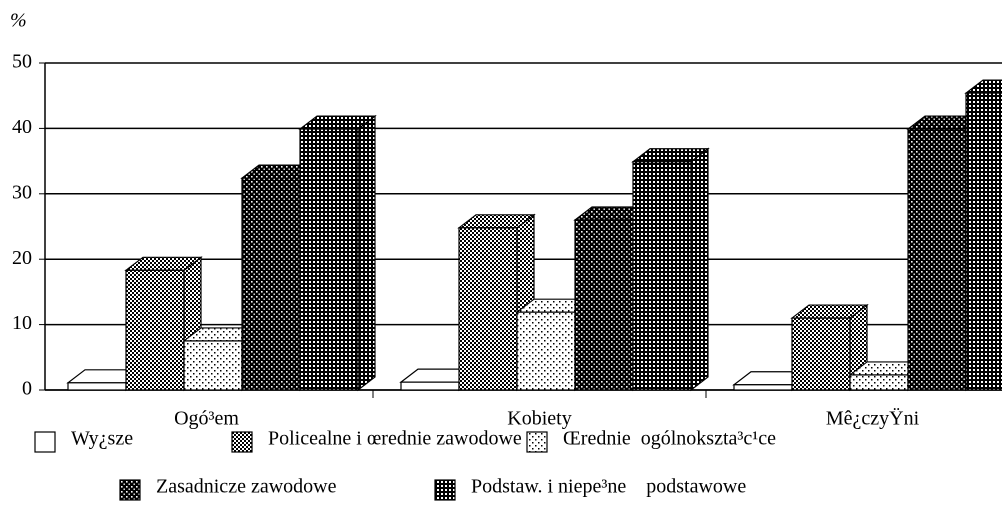 Image resolution: width=1002 pixels, height=532 pixels. Describe the element at coordinates (246, 487) in the screenshot. I see `legend-label: Zasadnicze zawodowe` at that location.